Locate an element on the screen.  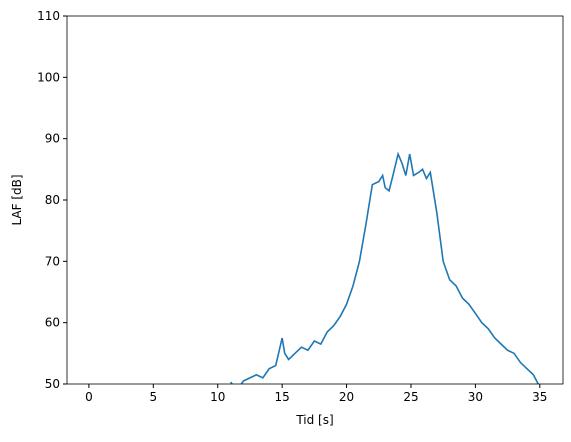
x-tick-label: 10 is located at coordinates (217, 397).